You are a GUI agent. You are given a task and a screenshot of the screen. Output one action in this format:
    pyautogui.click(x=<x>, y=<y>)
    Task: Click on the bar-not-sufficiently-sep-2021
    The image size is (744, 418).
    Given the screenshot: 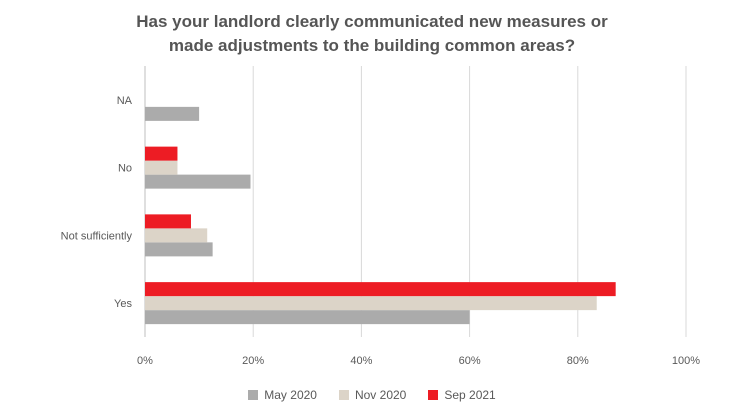 What is the action you would take?
    pyautogui.click(x=168, y=221)
    